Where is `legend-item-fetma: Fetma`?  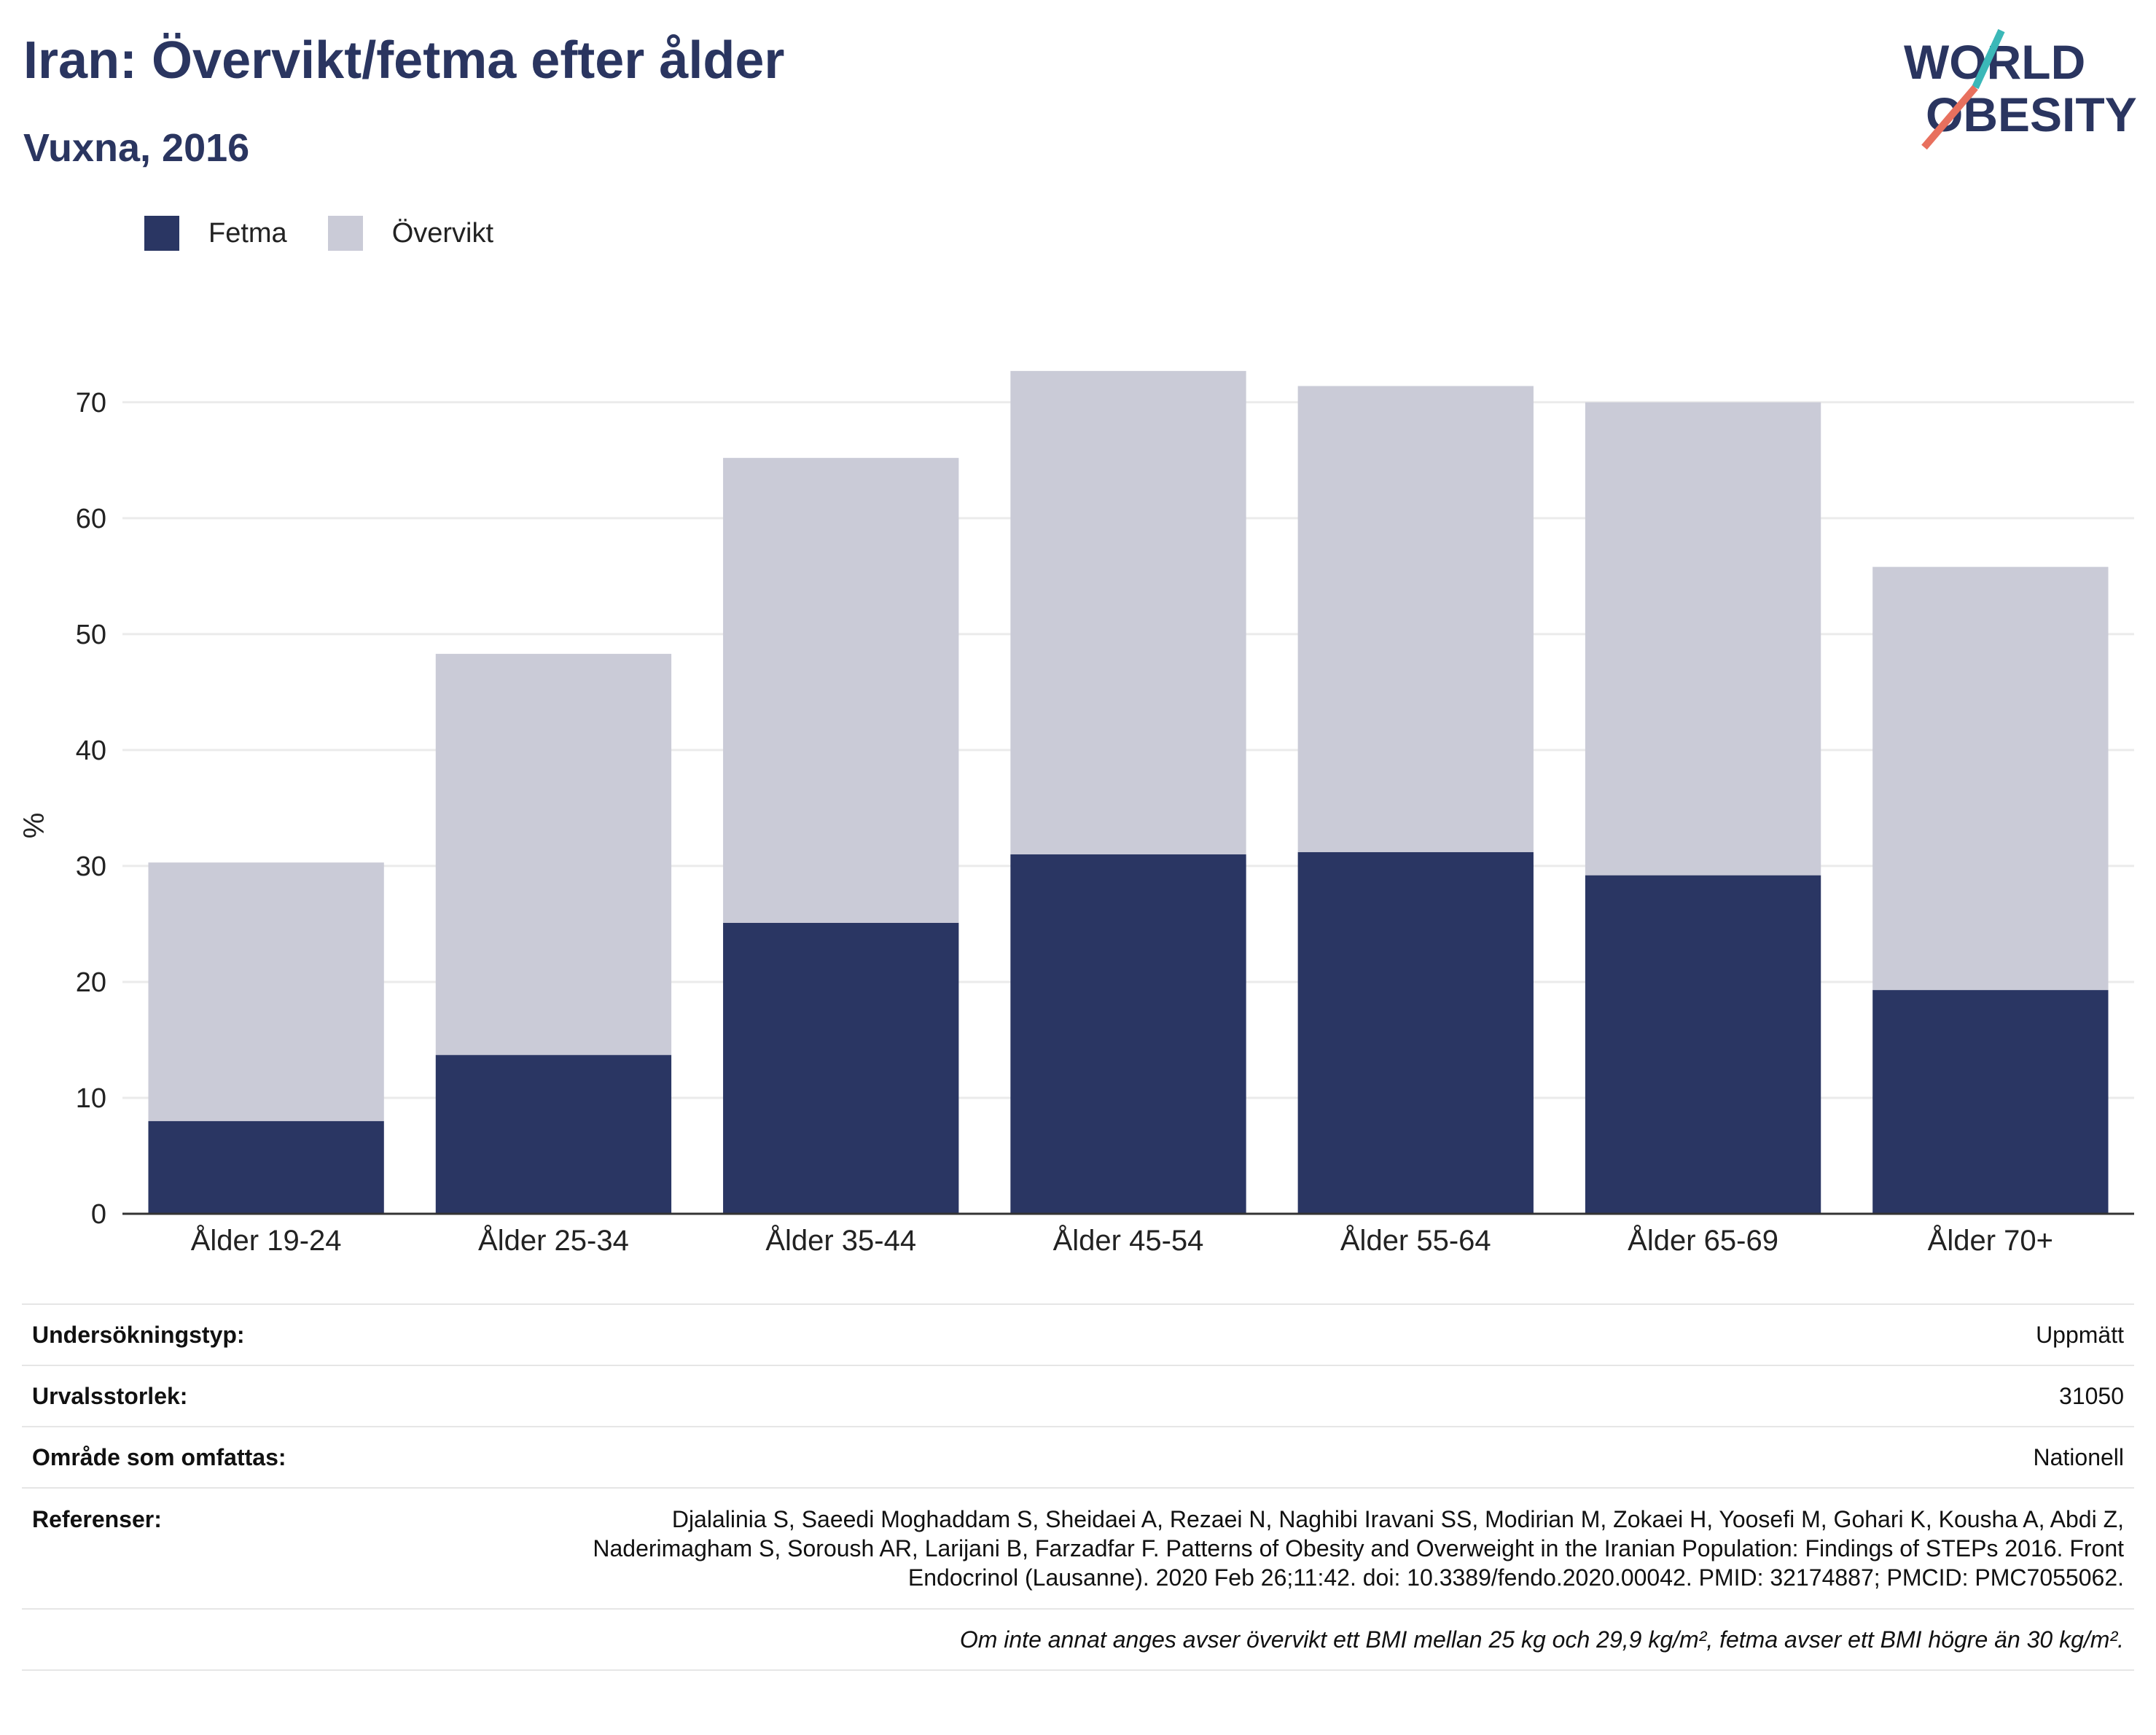
legend-item-fetma: Fetma is located at coordinates (216, 233).